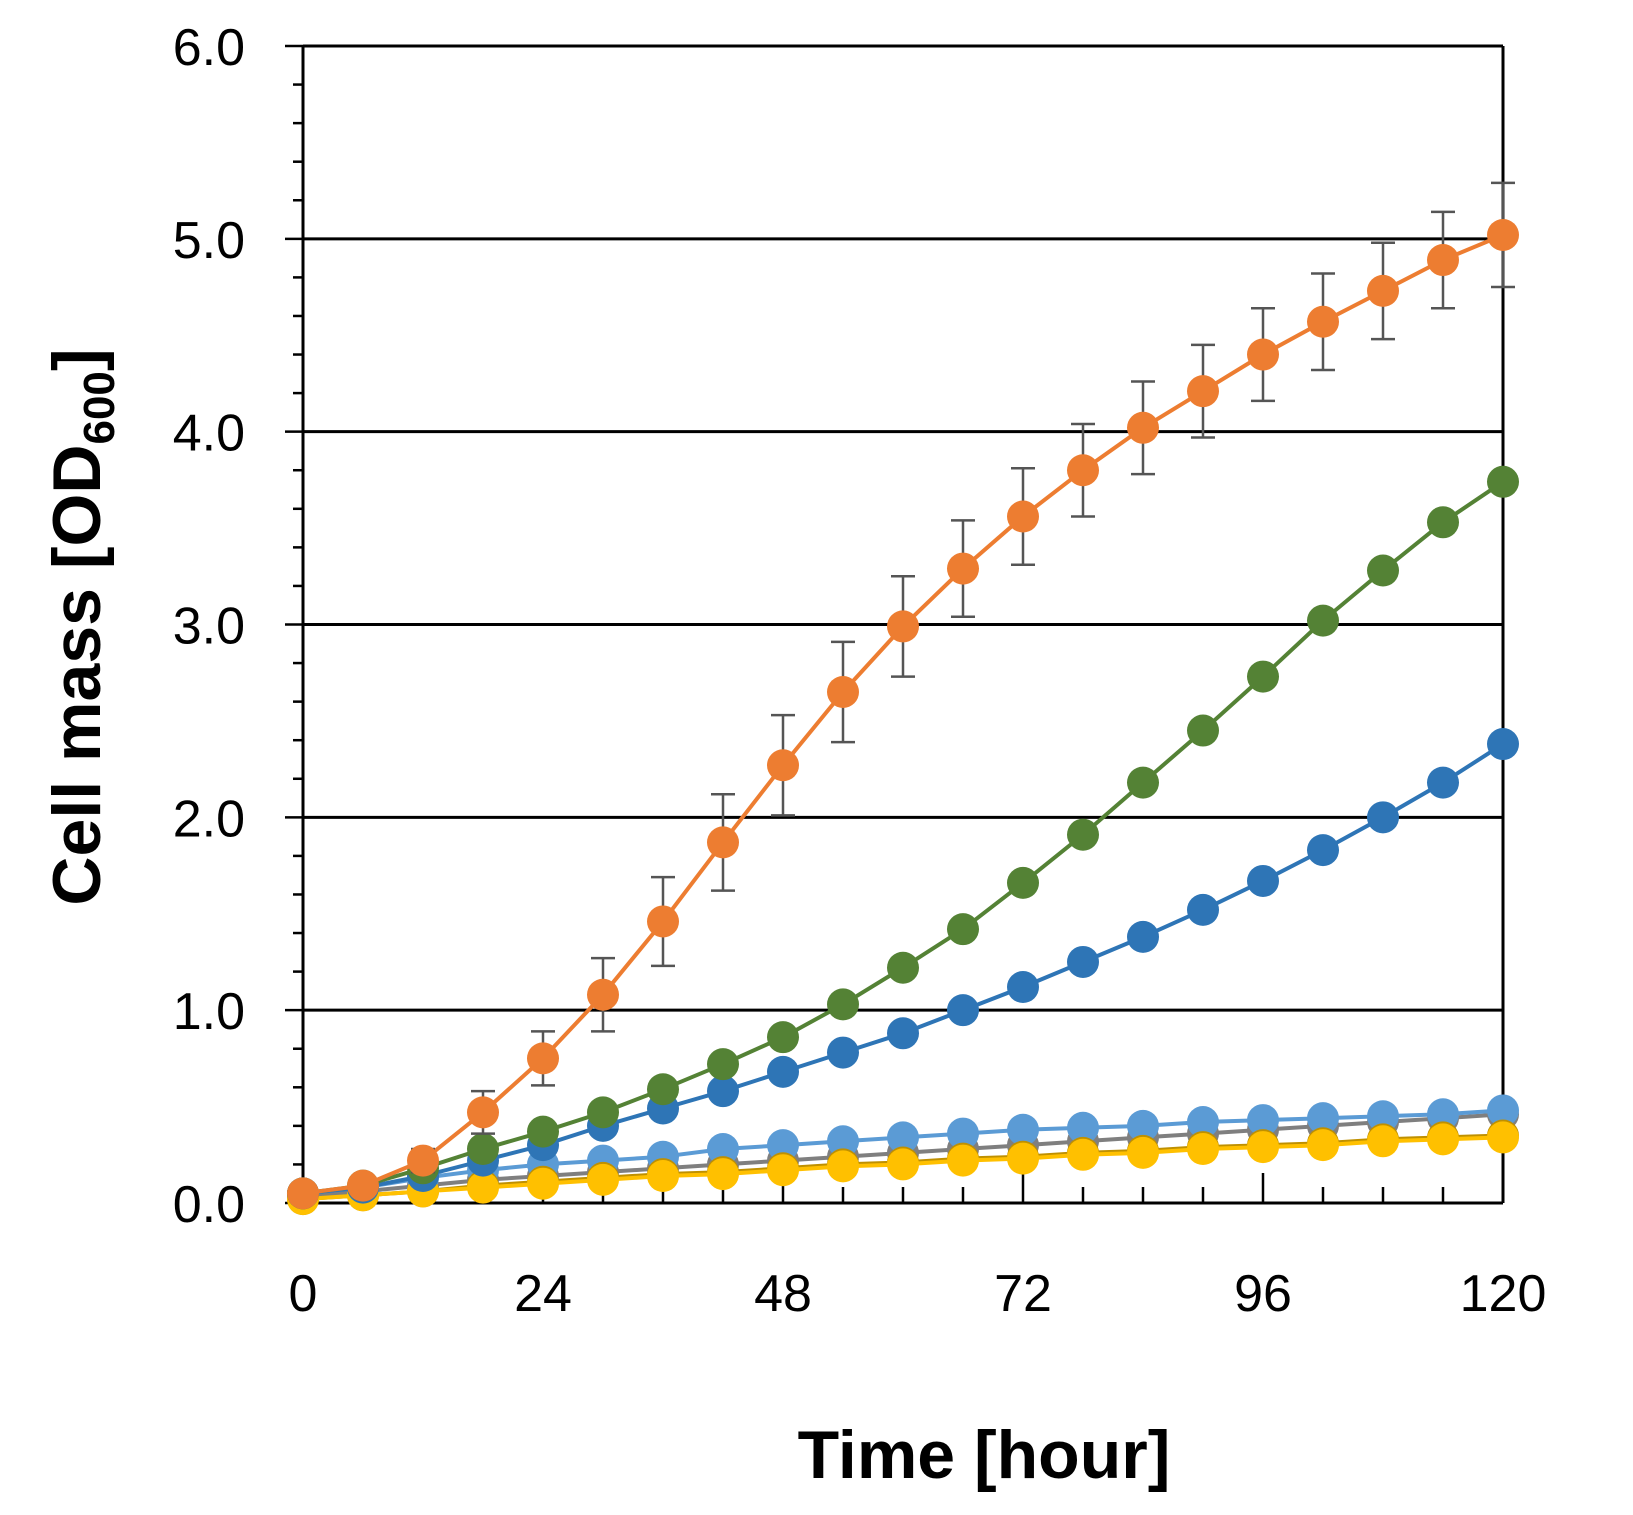 The width and height of the screenshot is (1633, 1515). I want to click on y-tick-label: 3.0, so click(209, 627).